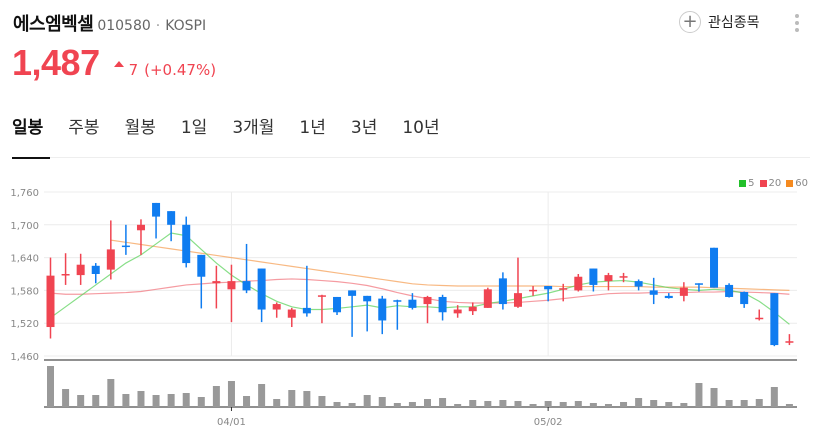  Describe the element at coordinates (24, 193) in the screenshot. I see `y-tick-label: 1,760` at that location.